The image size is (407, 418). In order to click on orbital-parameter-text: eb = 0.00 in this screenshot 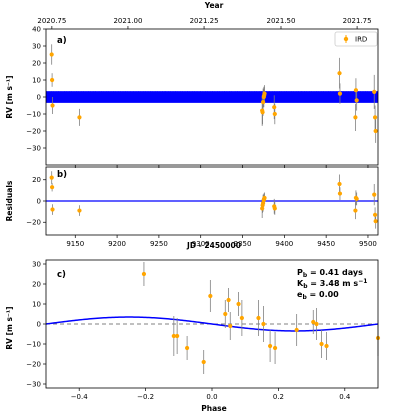, I will do `click(318, 295)`.